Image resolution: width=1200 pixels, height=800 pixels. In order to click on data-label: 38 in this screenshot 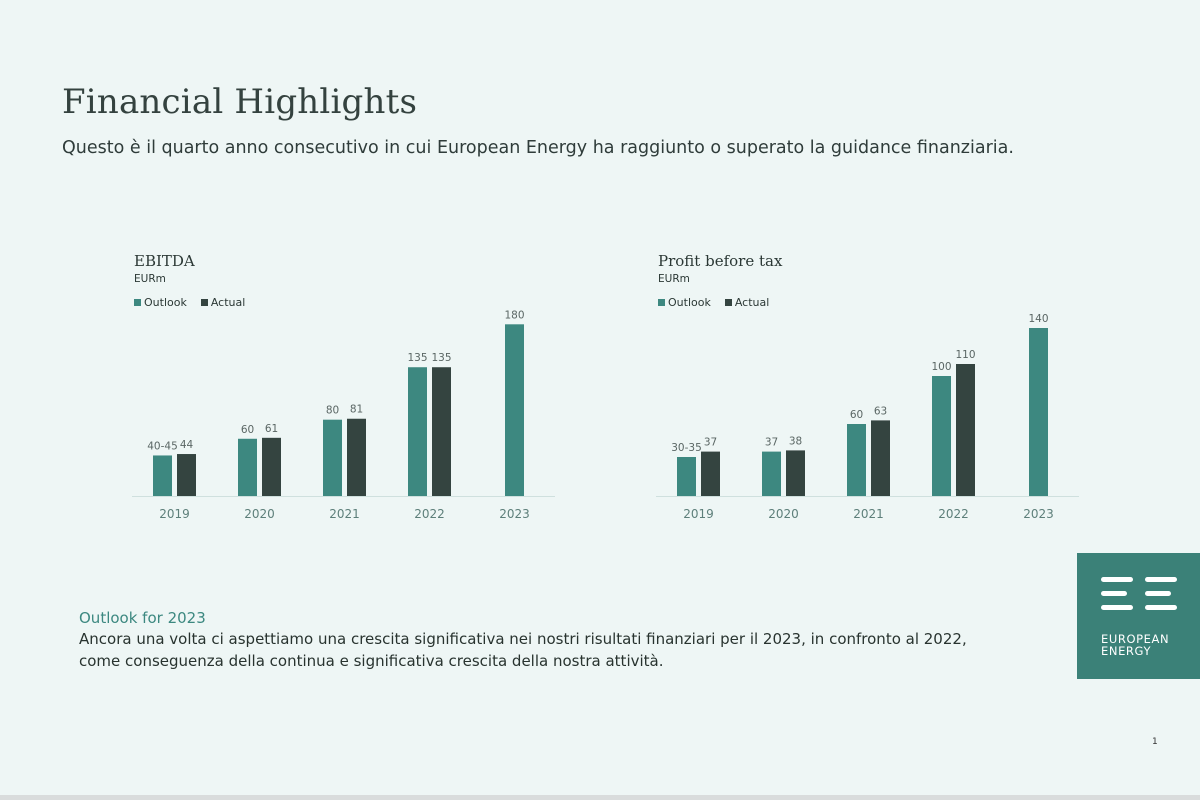, I will do `click(795, 441)`.